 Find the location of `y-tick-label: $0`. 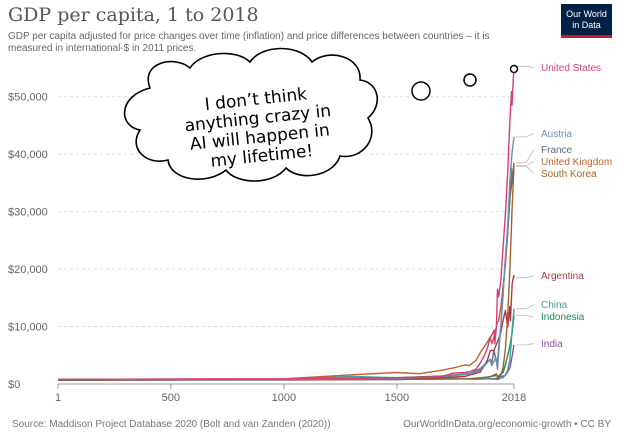

y-tick-label: $0 is located at coordinates (14, 385).